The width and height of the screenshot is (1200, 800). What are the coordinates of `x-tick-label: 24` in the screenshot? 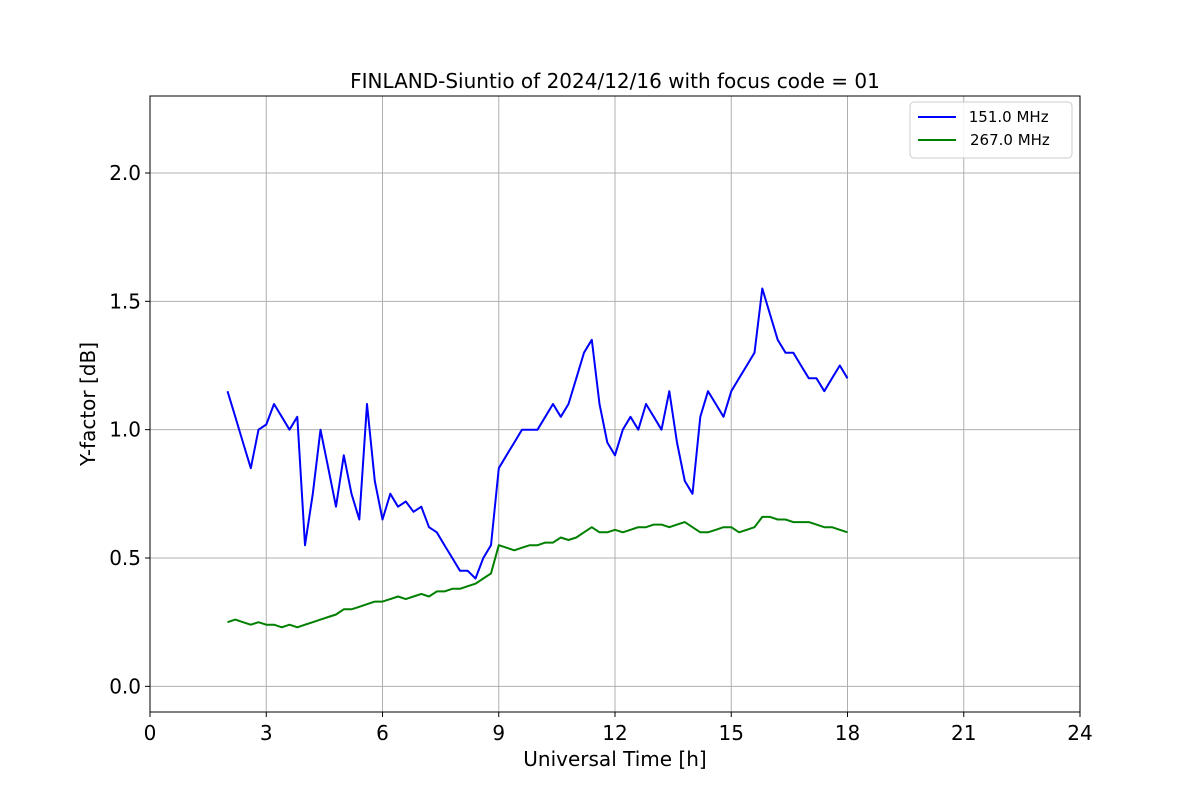 It's located at (1079, 733).